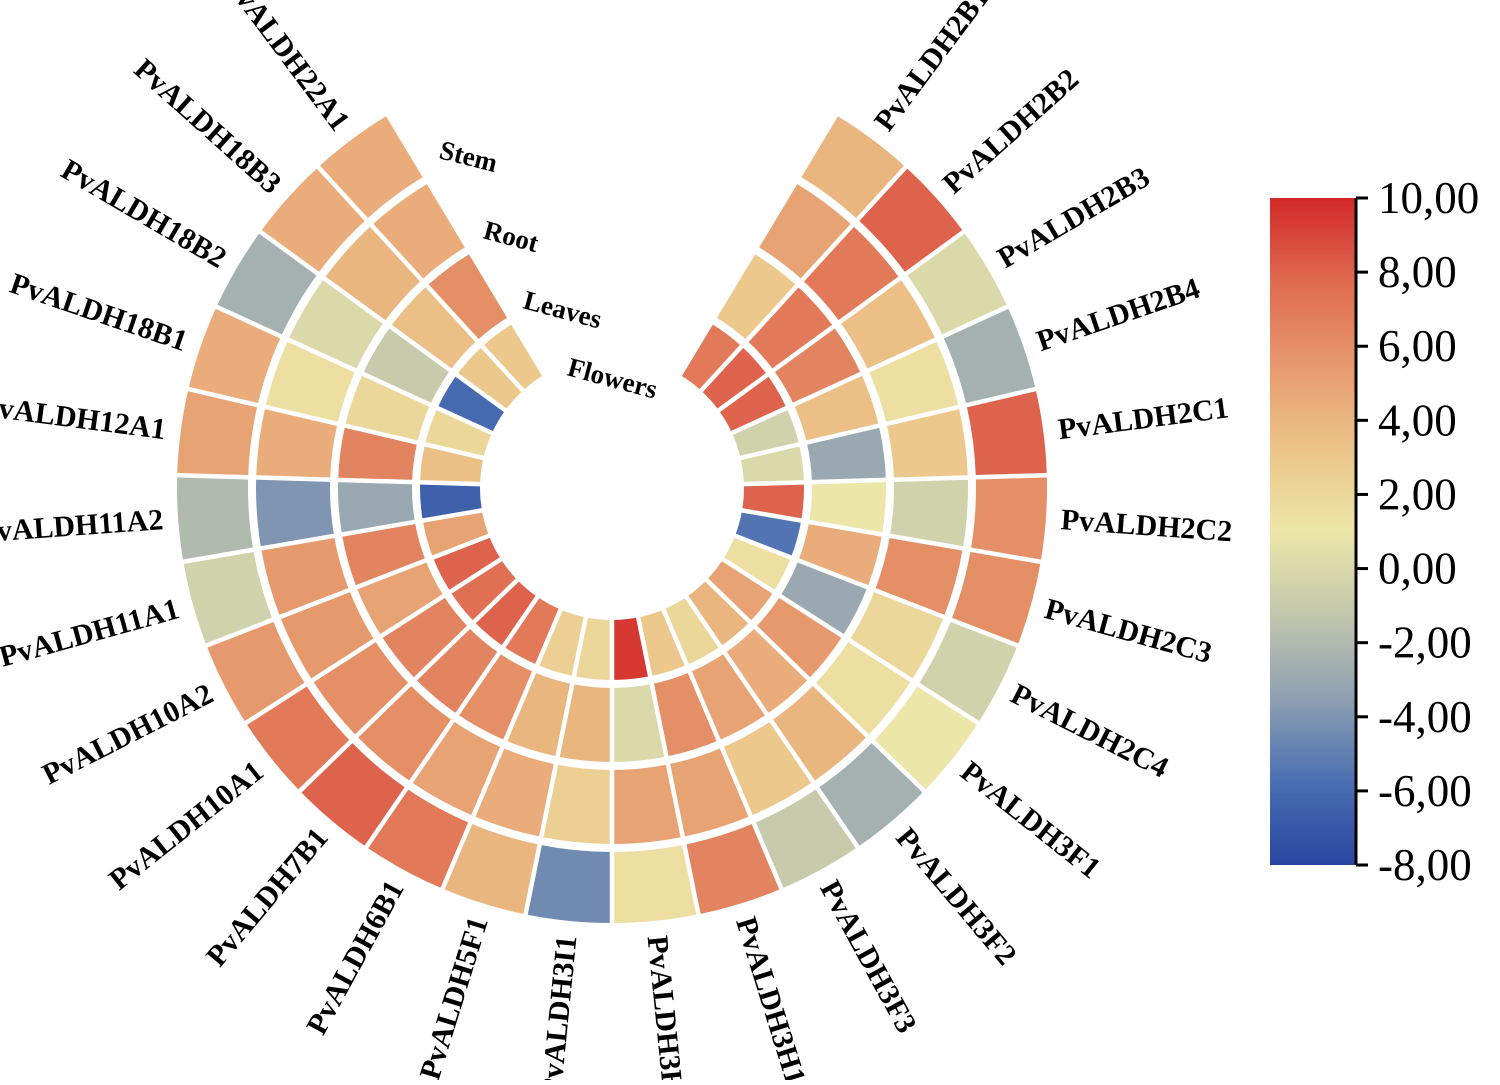  What do you see at coordinates (1143, 418) in the screenshot?
I see `gene-label: PvALDH2C1` at bounding box center [1143, 418].